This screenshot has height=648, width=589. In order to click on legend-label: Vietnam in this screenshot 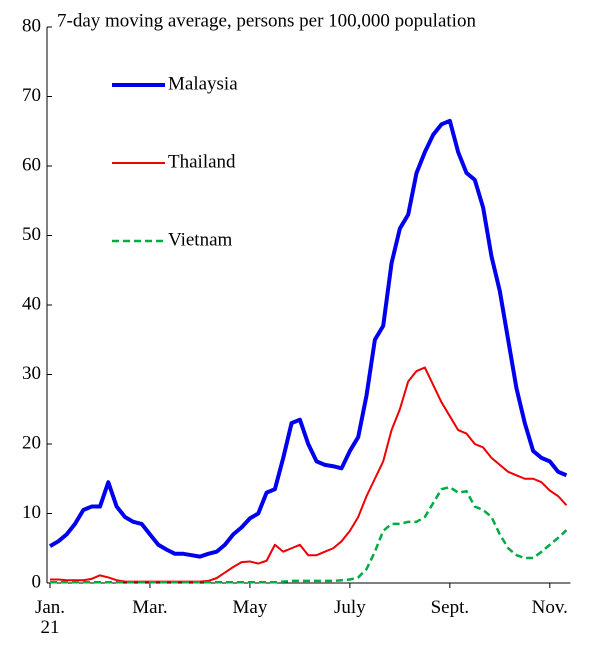, I will do `click(200, 239)`.